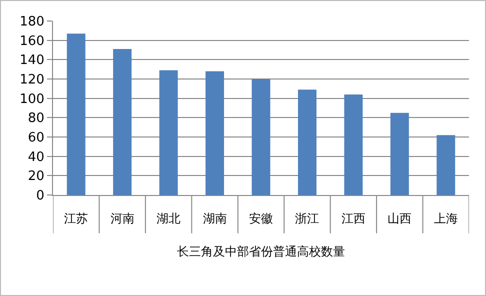 Image resolution: width=486 pixels, height=296 pixels. What do you see at coordinates (36, 157) in the screenshot?
I see `y-tick-label: 40` at bounding box center [36, 157].